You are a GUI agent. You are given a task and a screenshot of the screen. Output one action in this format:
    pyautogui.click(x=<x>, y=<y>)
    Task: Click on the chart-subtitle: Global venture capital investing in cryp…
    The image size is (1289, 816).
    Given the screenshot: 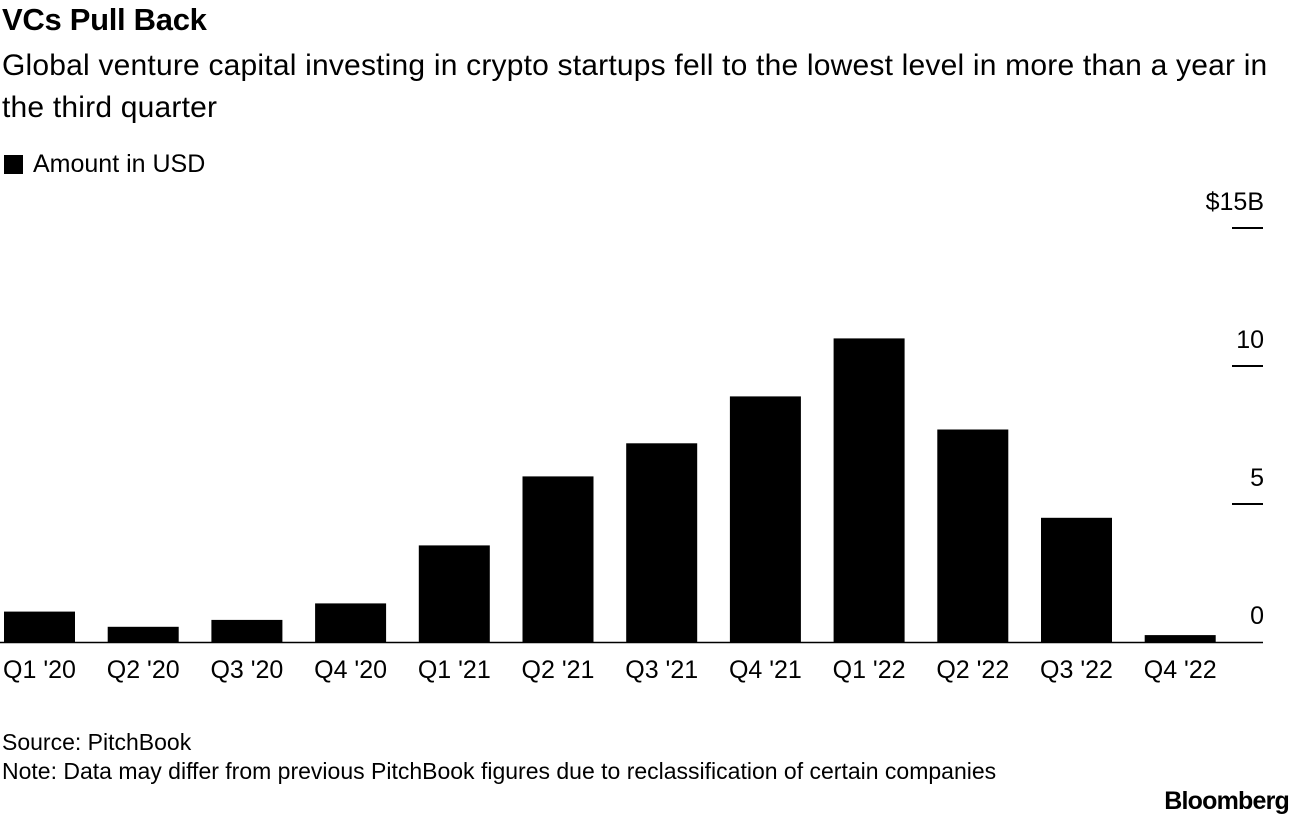 What is the action you would take?
    pyautogui.click(x=635, y=86)
    